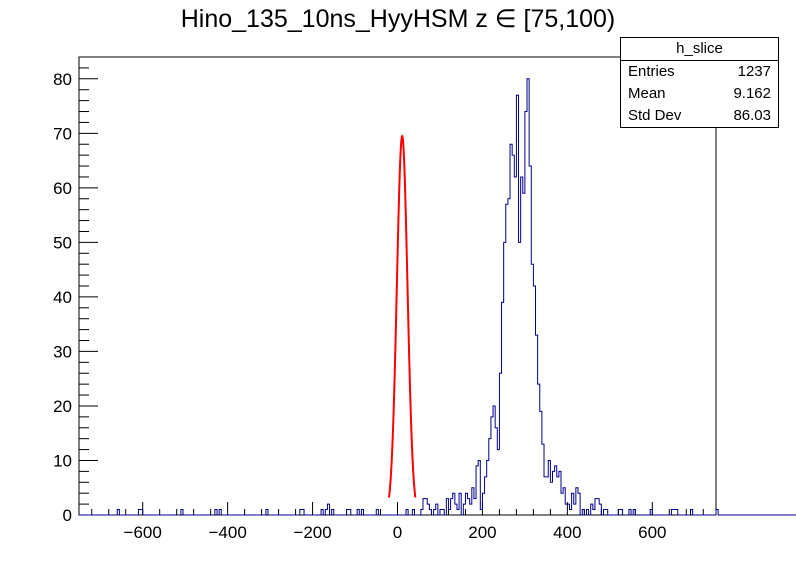  What do you see at coordinates (699, 116) in the screenshot?
I see `stats-row-stddev: Std Dev 86.03` at bounding box center [699, 116].